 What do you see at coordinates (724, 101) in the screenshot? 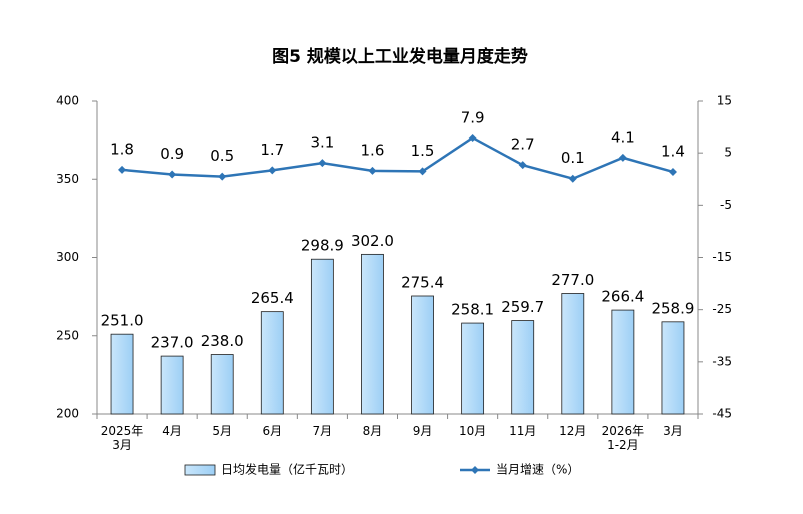
I see `y2-tick-label: 15` at bounding box center [724, 101].